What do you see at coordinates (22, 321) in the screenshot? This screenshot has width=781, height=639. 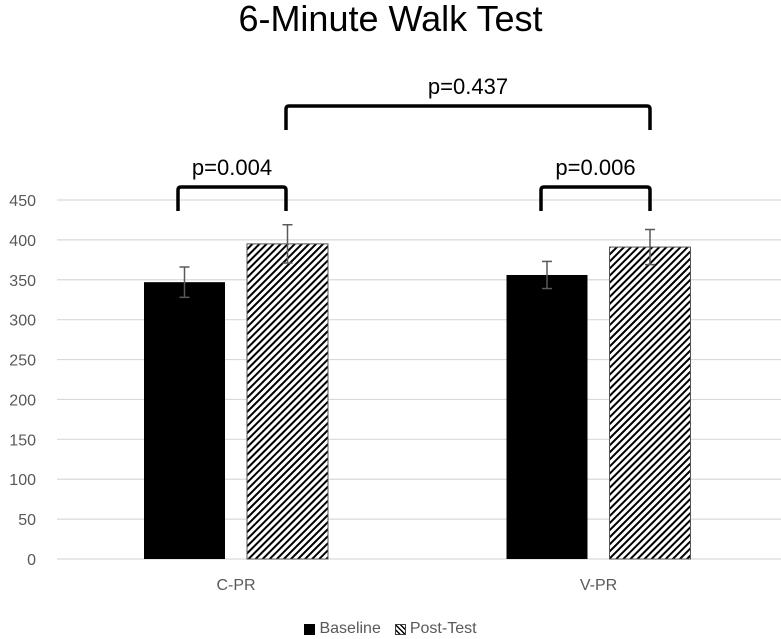 I see `y-tick-label: 300` at bounding box center [22, 321].